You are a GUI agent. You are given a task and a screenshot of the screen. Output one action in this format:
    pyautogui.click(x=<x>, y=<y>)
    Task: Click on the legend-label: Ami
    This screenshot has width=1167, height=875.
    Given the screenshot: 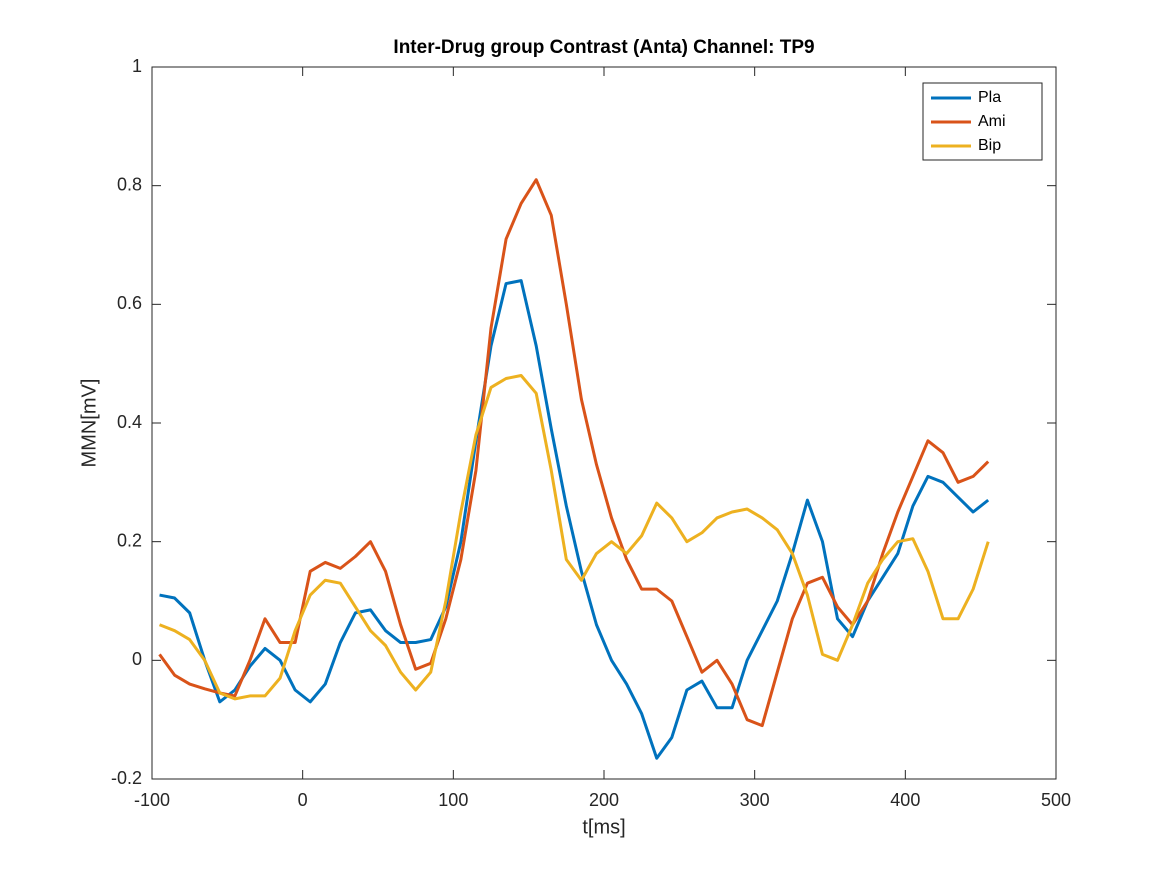 What is the action you would take?
    pyautogui.click(x=992, y=121)
    